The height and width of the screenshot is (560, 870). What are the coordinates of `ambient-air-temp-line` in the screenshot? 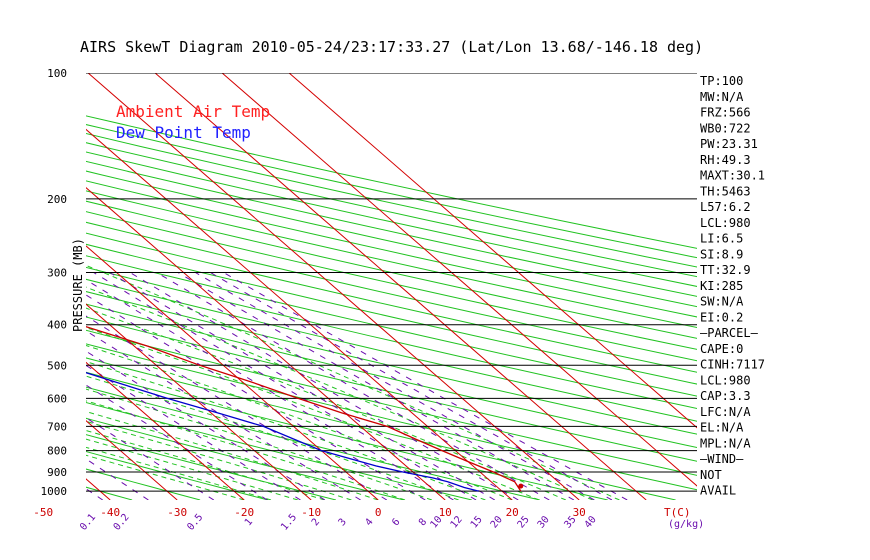 It's located at (304, 409).